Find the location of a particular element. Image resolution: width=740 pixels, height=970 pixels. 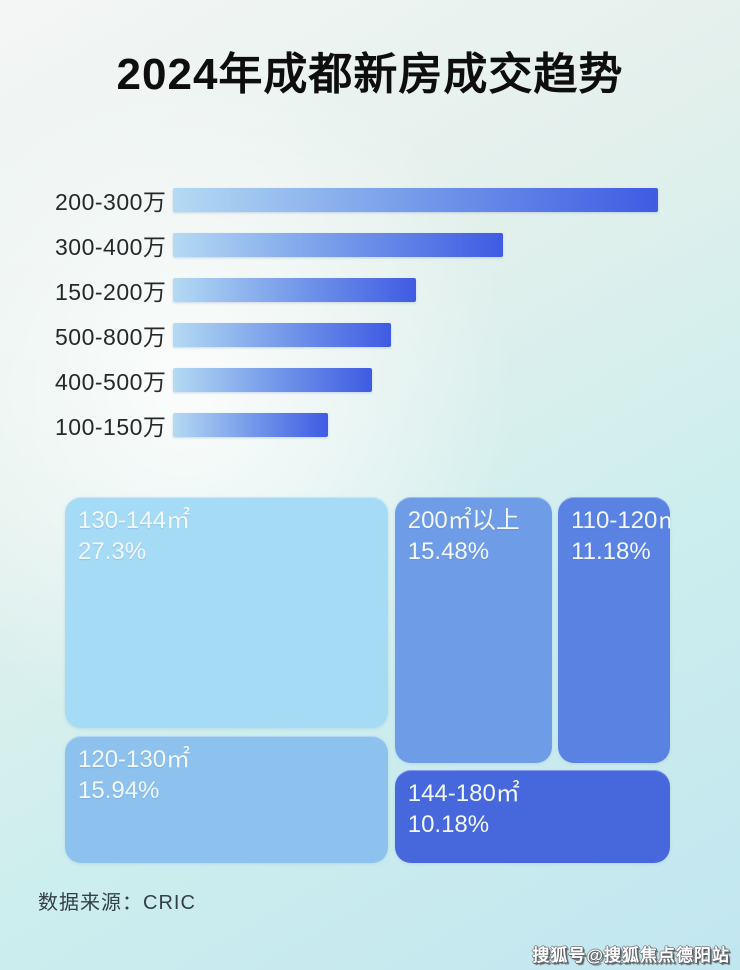

treemap-cell: 130-144㎡ 27.3% is located at coordinates (227, 612).